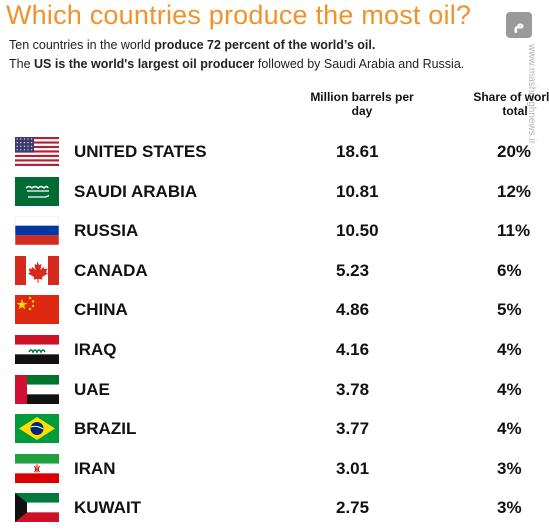  I want to click on intro-text: Ten countries in the world, so click(82, 45).